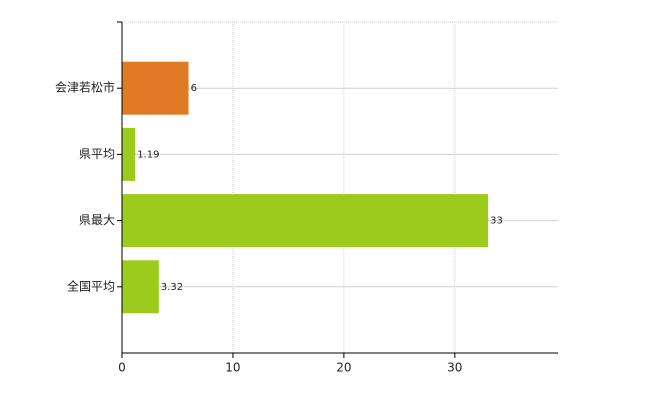 This screenshot has width=650, height=400. I want to click on y-tick-label: 会津若松市, so click(85, 87).